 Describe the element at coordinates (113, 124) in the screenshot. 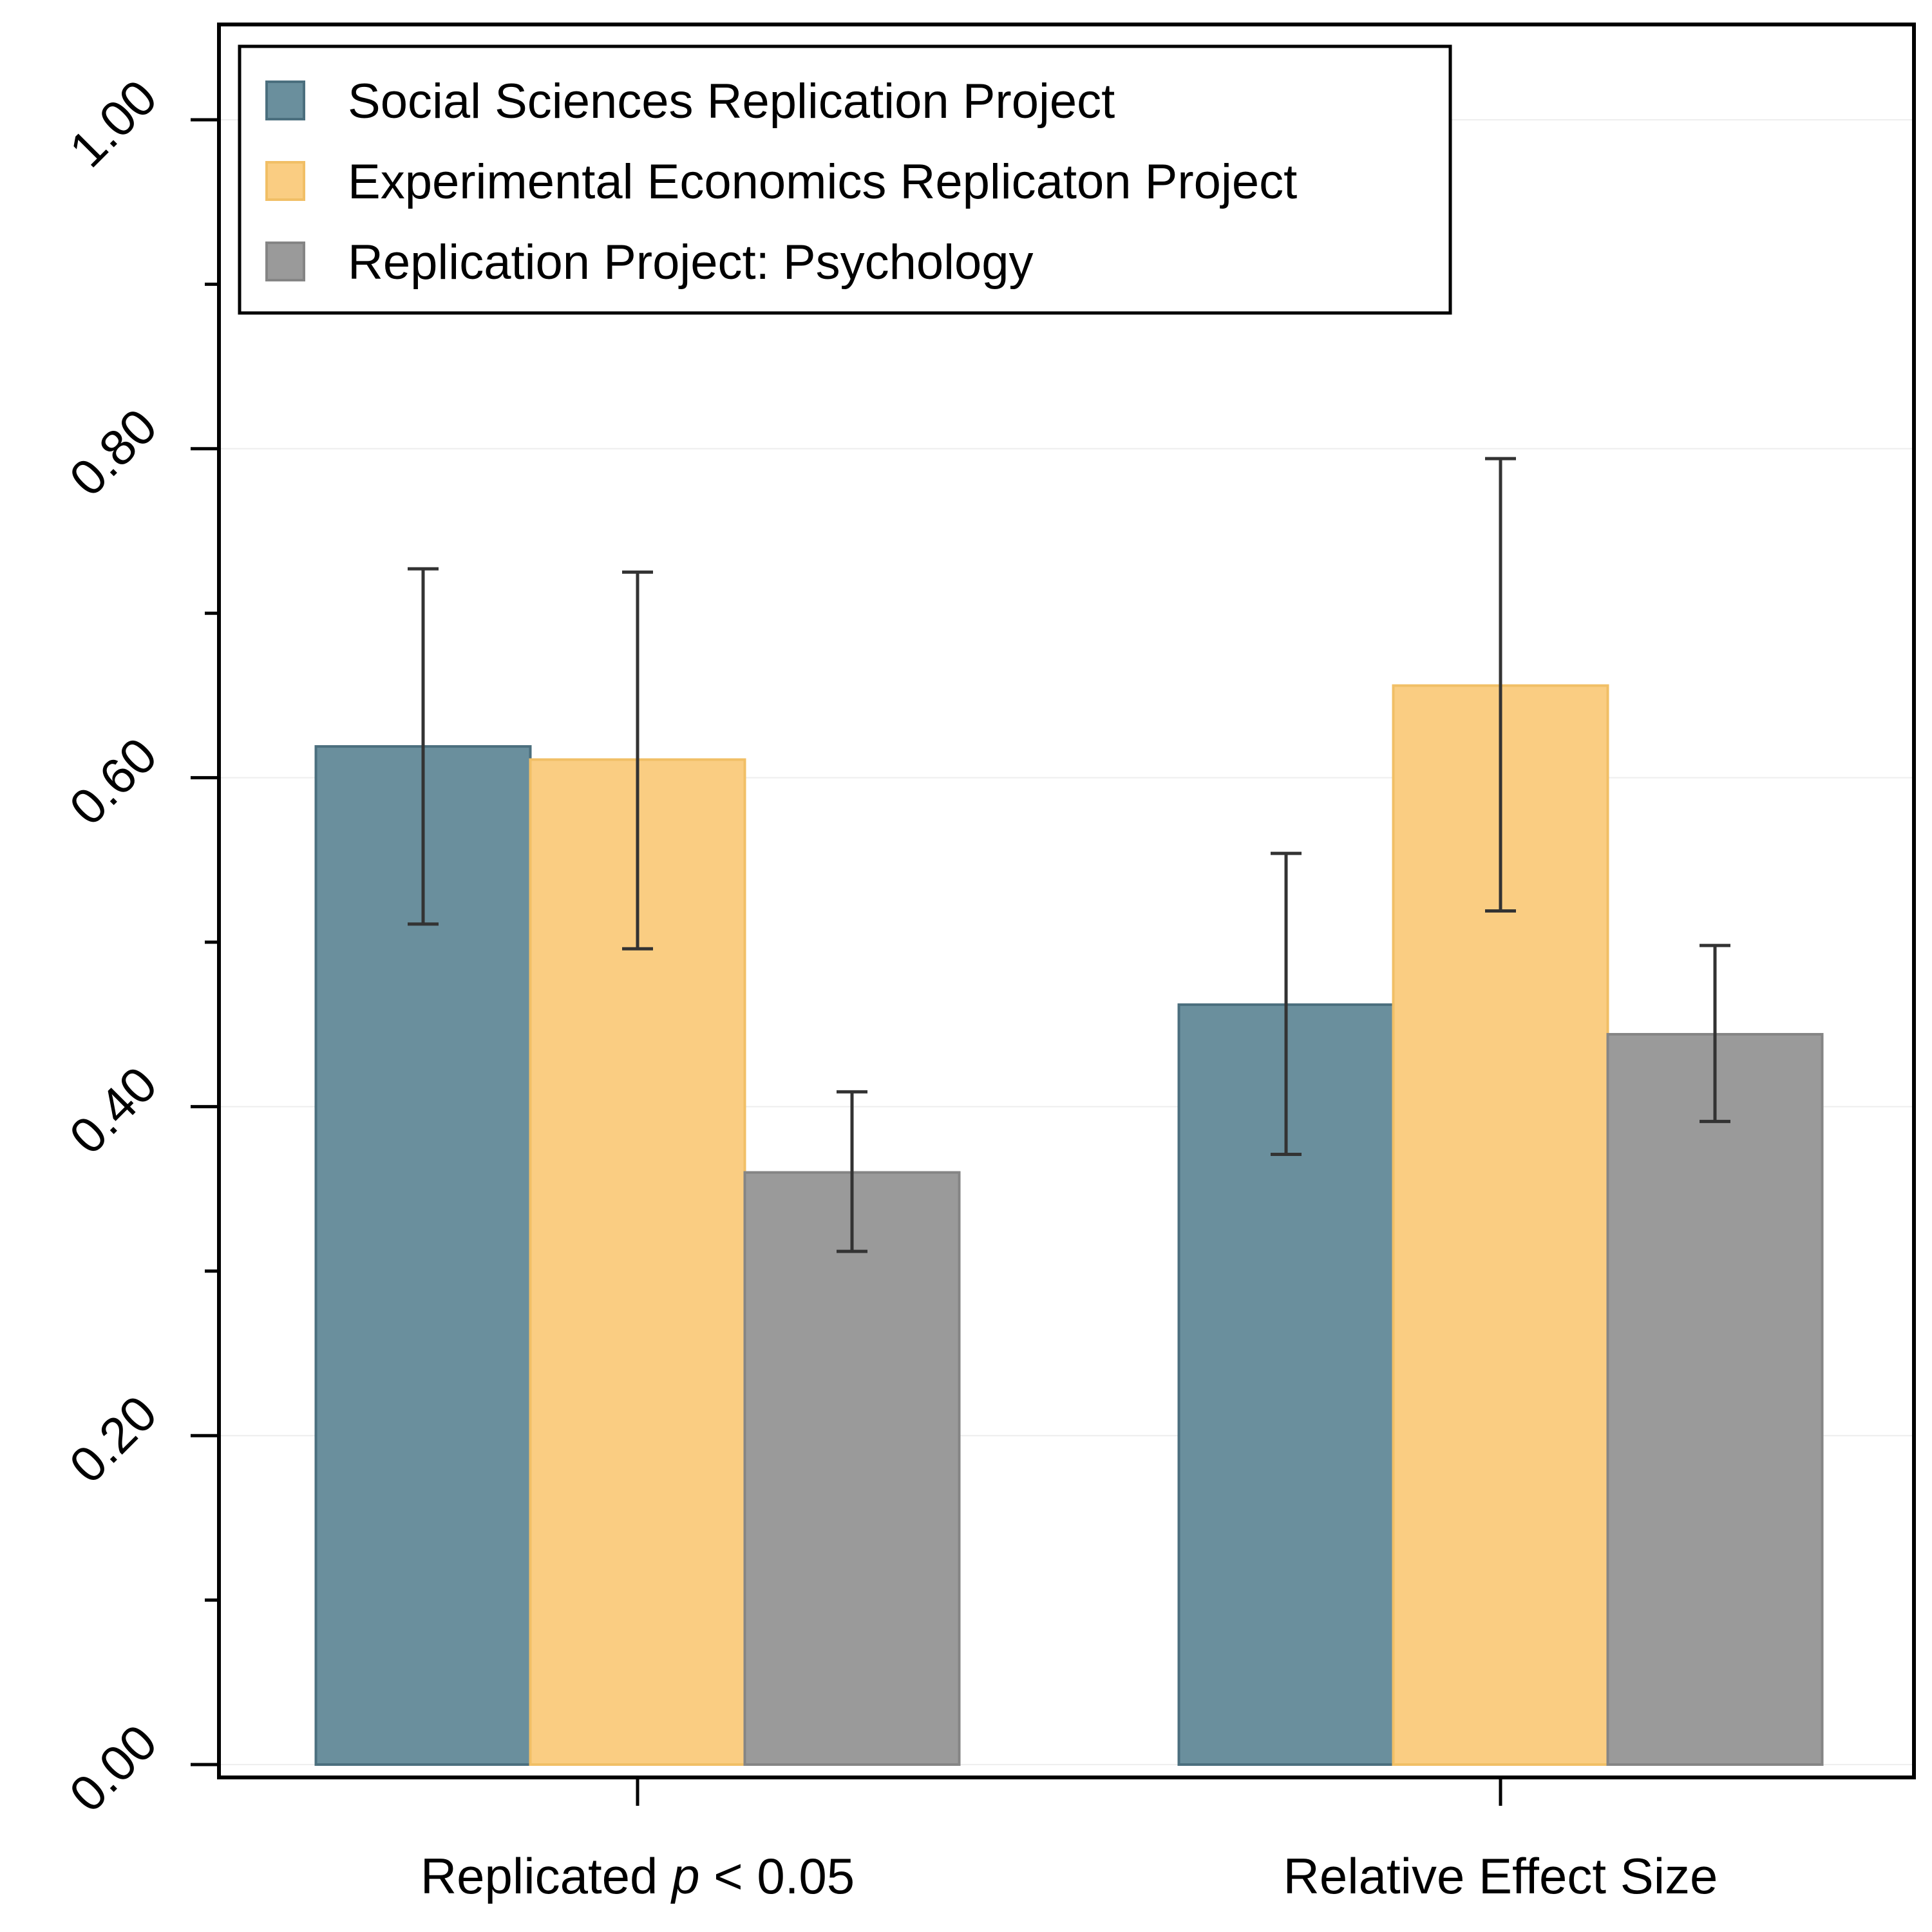

I see `y-tick-label: 1.00` at that location.